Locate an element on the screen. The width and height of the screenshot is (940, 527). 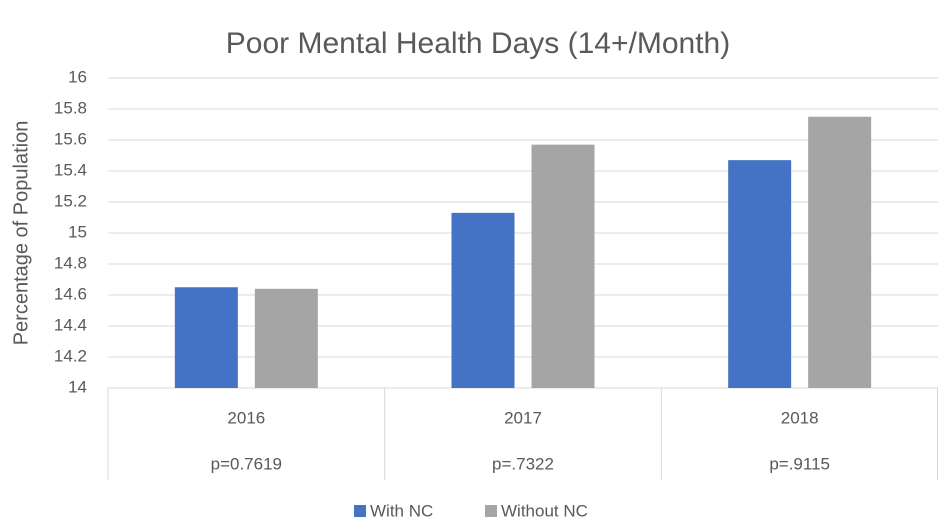
y-tick-label: 15.8 is located at coordinates (70, 107).